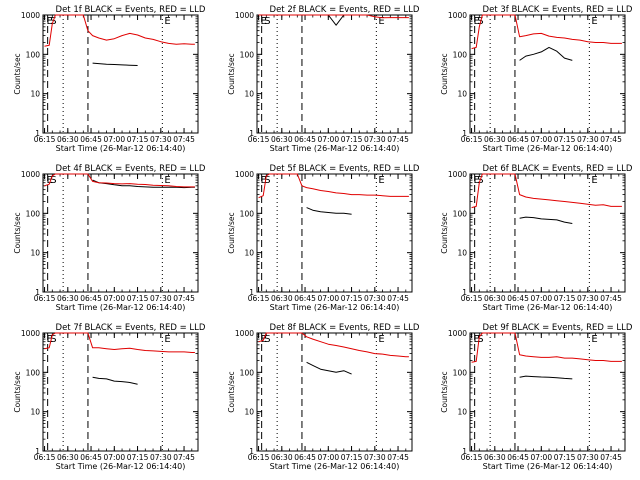 The image size is (640, 480). I want to click on panel-title: Det 9f BLACK = Events, RED = LLD, so click(558, 328).